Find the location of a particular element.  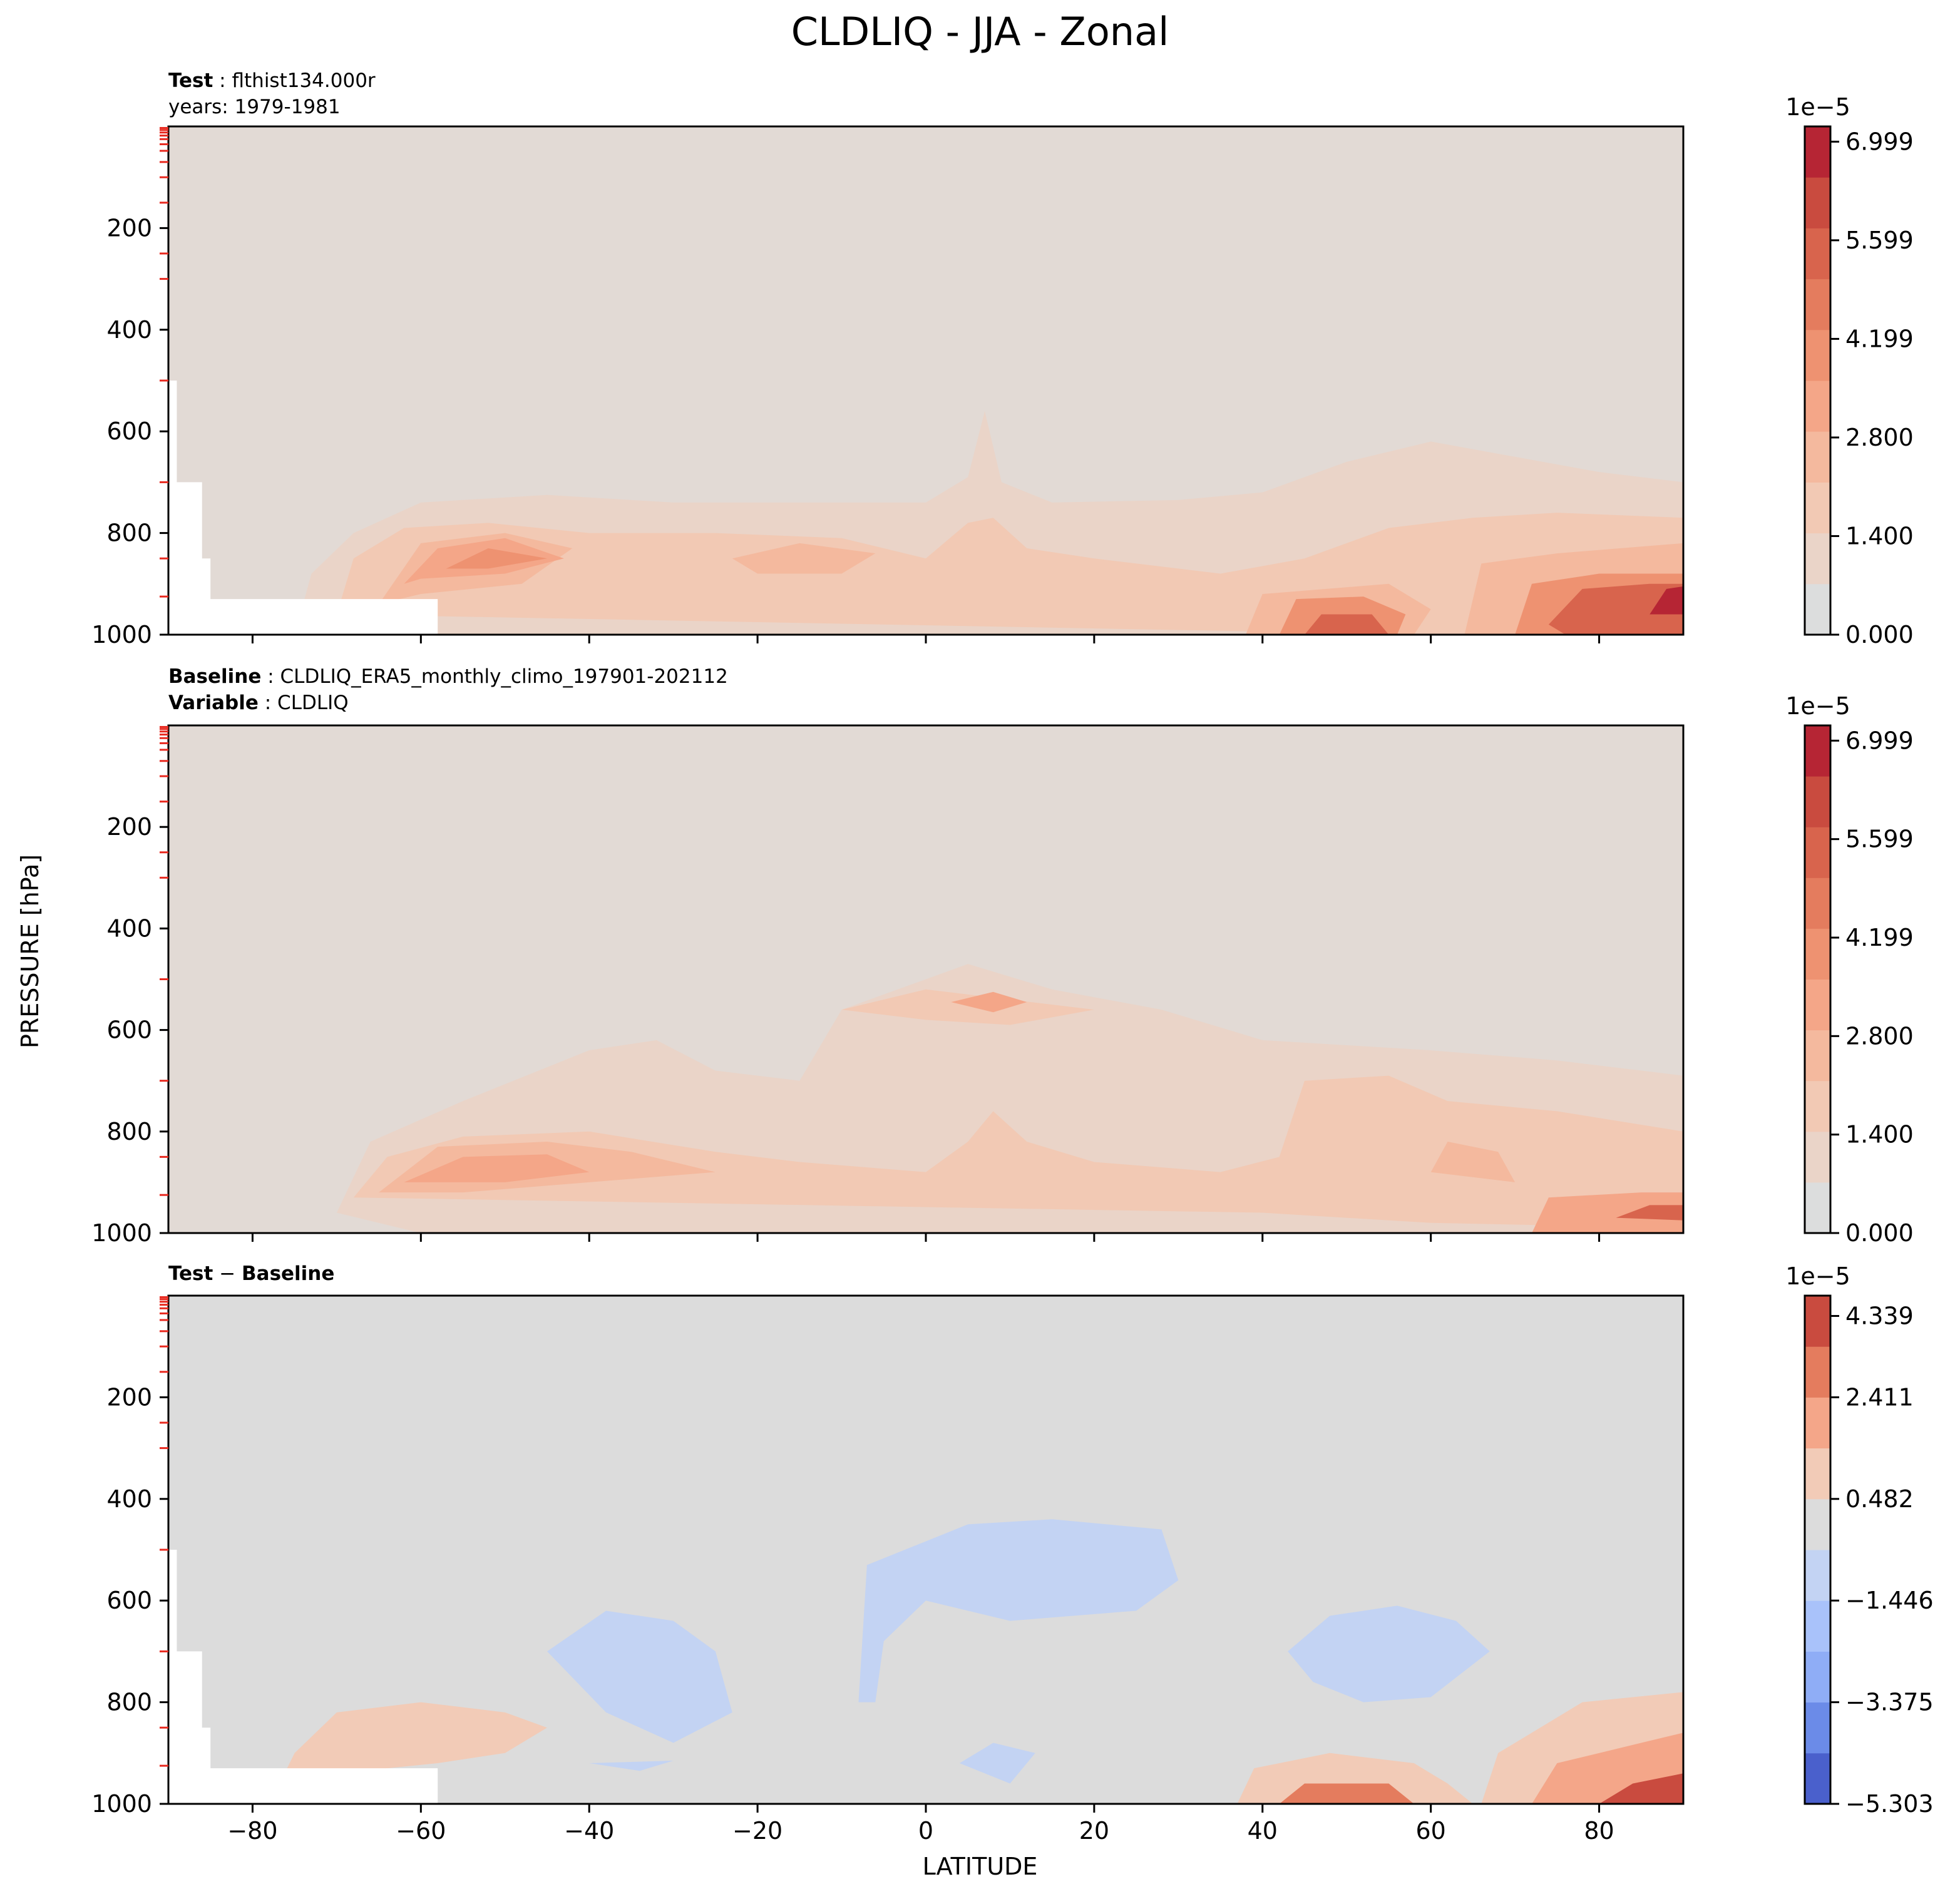

x-tick-label: −80 is located at coordinates (252, 1831).